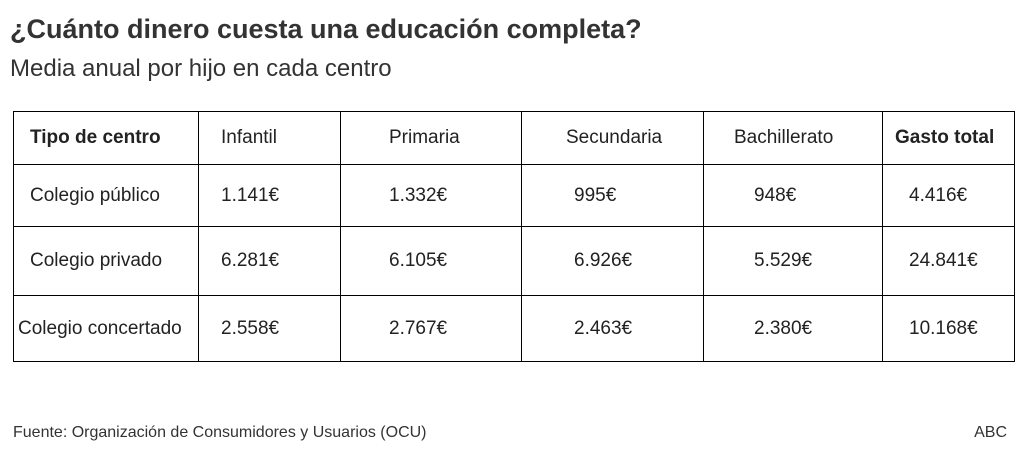  Describe the element at coordinates (793, 138) in the screenshot. I see `column-header-bachillerato: Bachillerato` at that location.